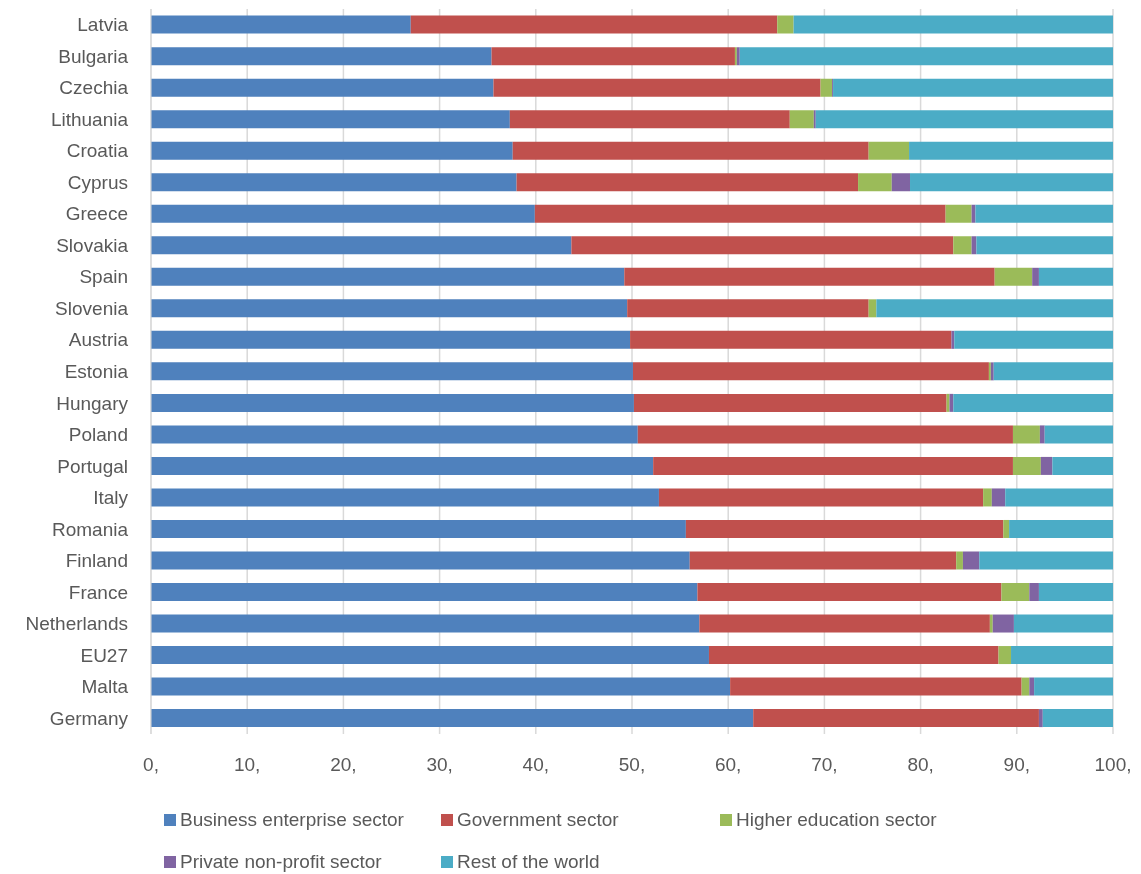  What do you see at coordinates (96, 561) in the screenshot?
I see `y-tick-label: Finland` at bounding box center [96, 561].